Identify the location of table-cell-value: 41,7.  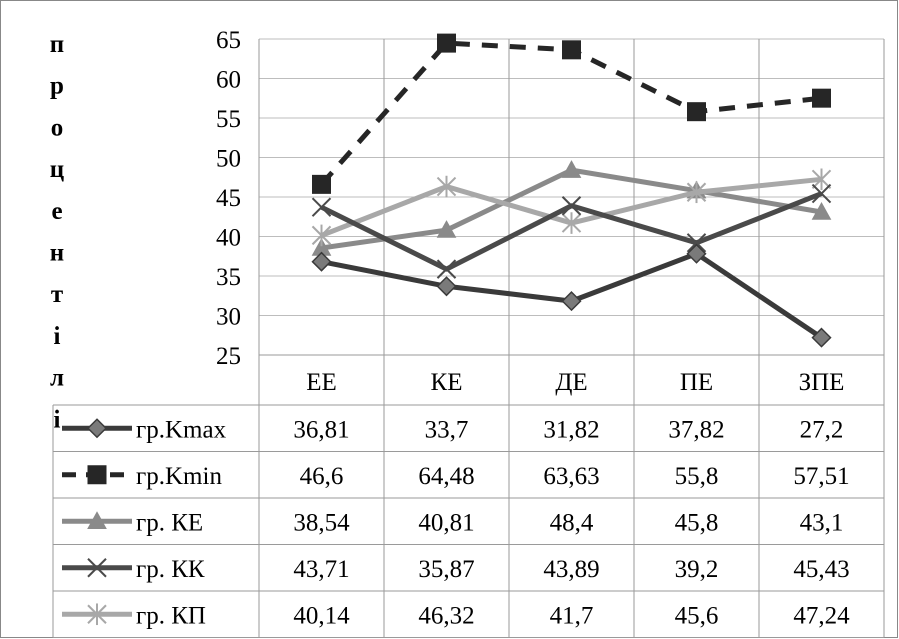
(572, 615).